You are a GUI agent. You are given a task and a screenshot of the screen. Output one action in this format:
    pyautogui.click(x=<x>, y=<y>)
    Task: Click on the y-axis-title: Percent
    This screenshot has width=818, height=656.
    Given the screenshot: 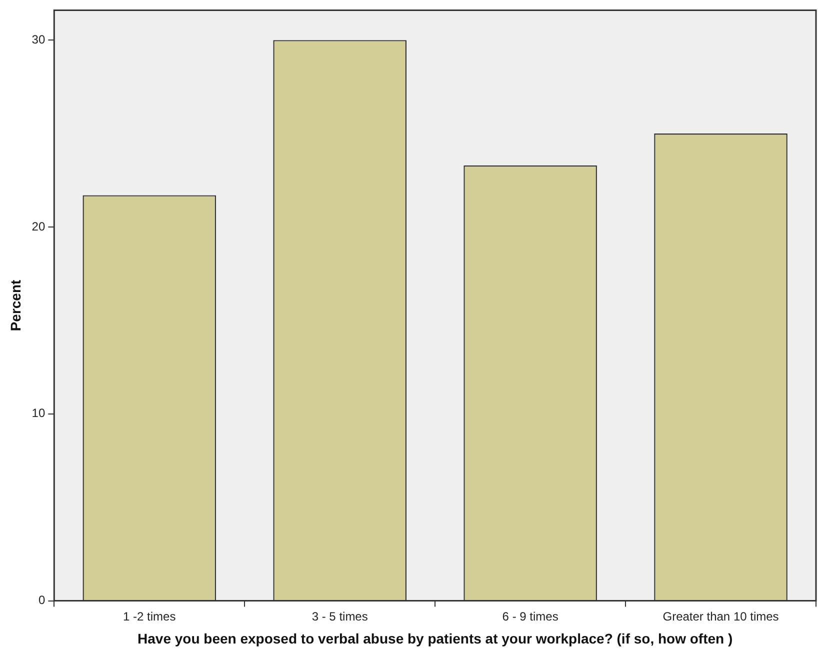 What is the action you would take?
    pyautogui.click(x=15, y=305)
    